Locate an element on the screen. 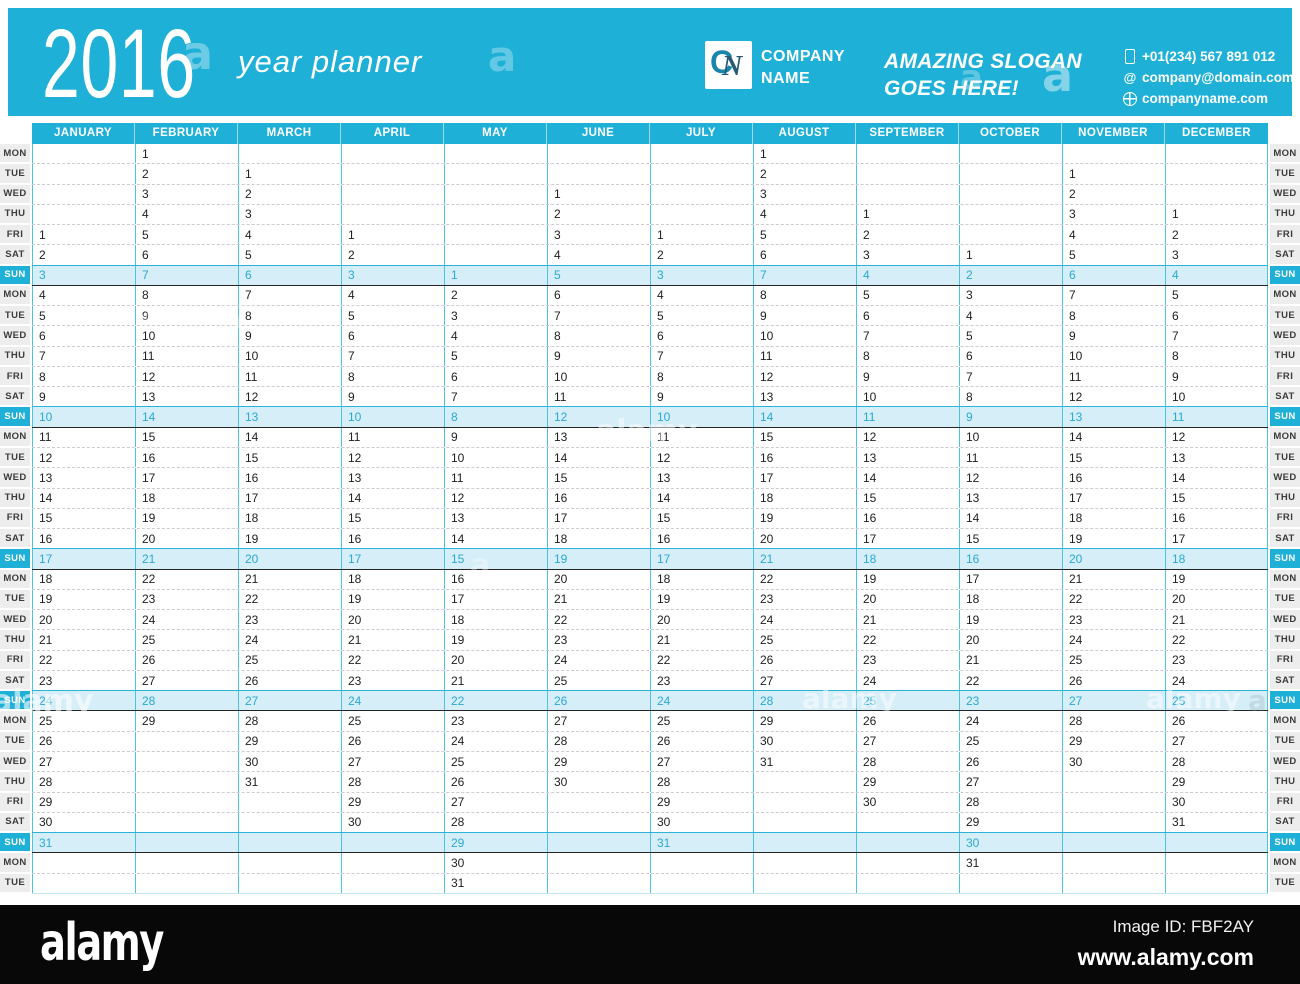 Image resolution: width=1300 pixels, height=984 pixels. date-cell: 31 is located at coordinates (495, 883).